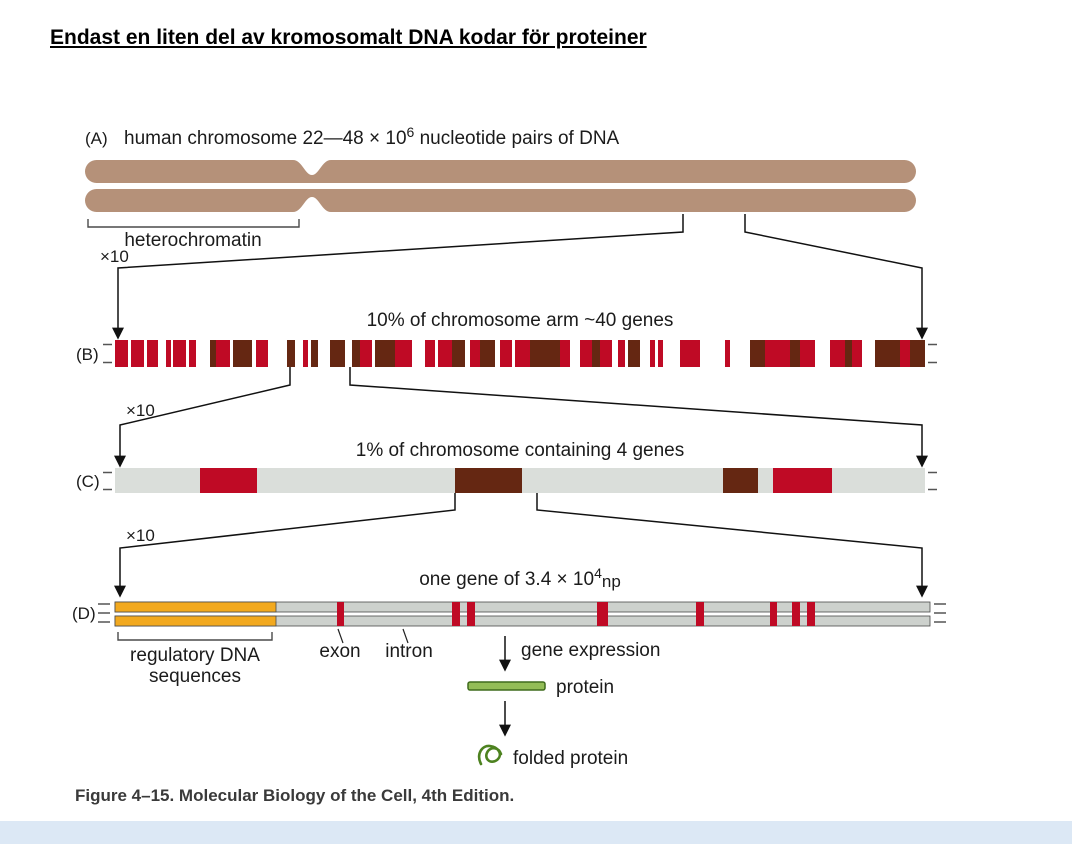 This screenshot has height=844, width=1072. I want to click on zoom-line-b-left, so click(202, 417).